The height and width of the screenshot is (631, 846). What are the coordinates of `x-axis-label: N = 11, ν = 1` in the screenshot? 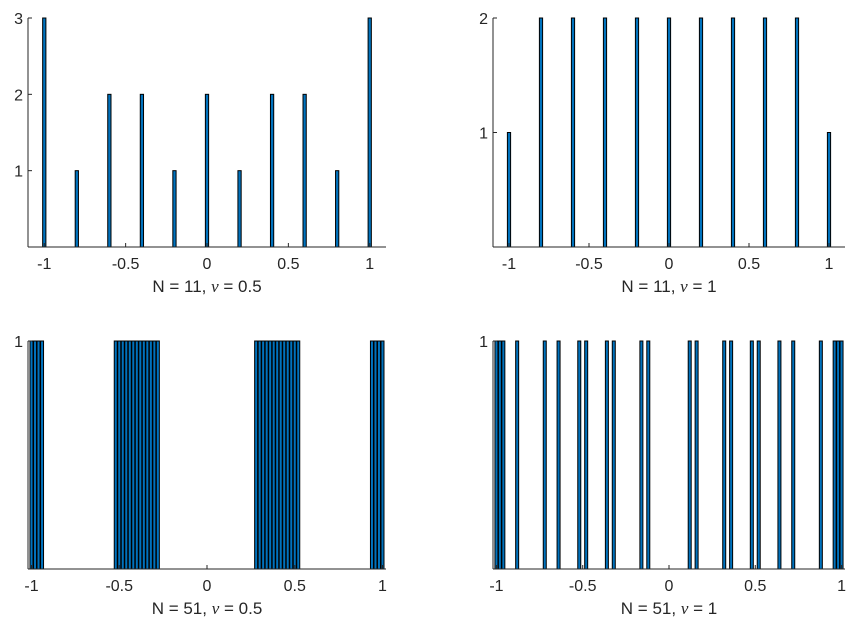 It's located at (668, 286).